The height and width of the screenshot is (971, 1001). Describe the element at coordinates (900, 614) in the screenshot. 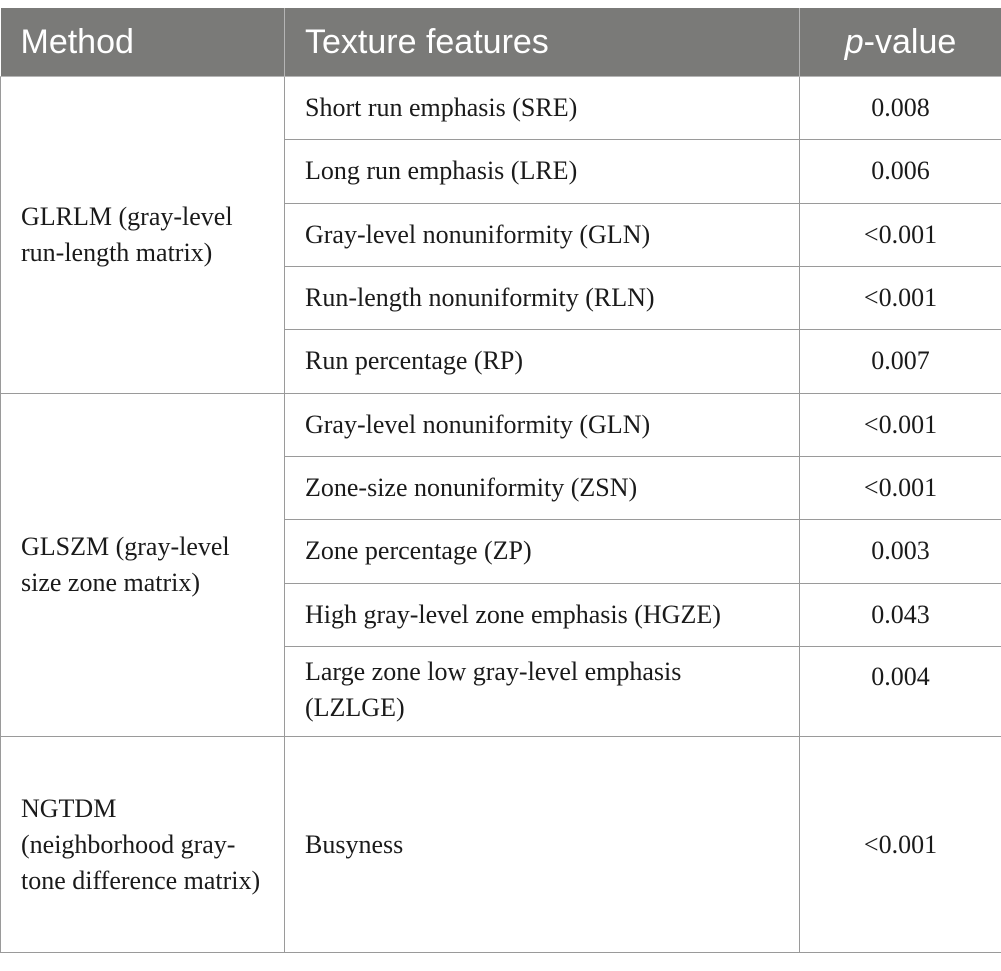

I see `p-value-cell: 0.043` at that location.